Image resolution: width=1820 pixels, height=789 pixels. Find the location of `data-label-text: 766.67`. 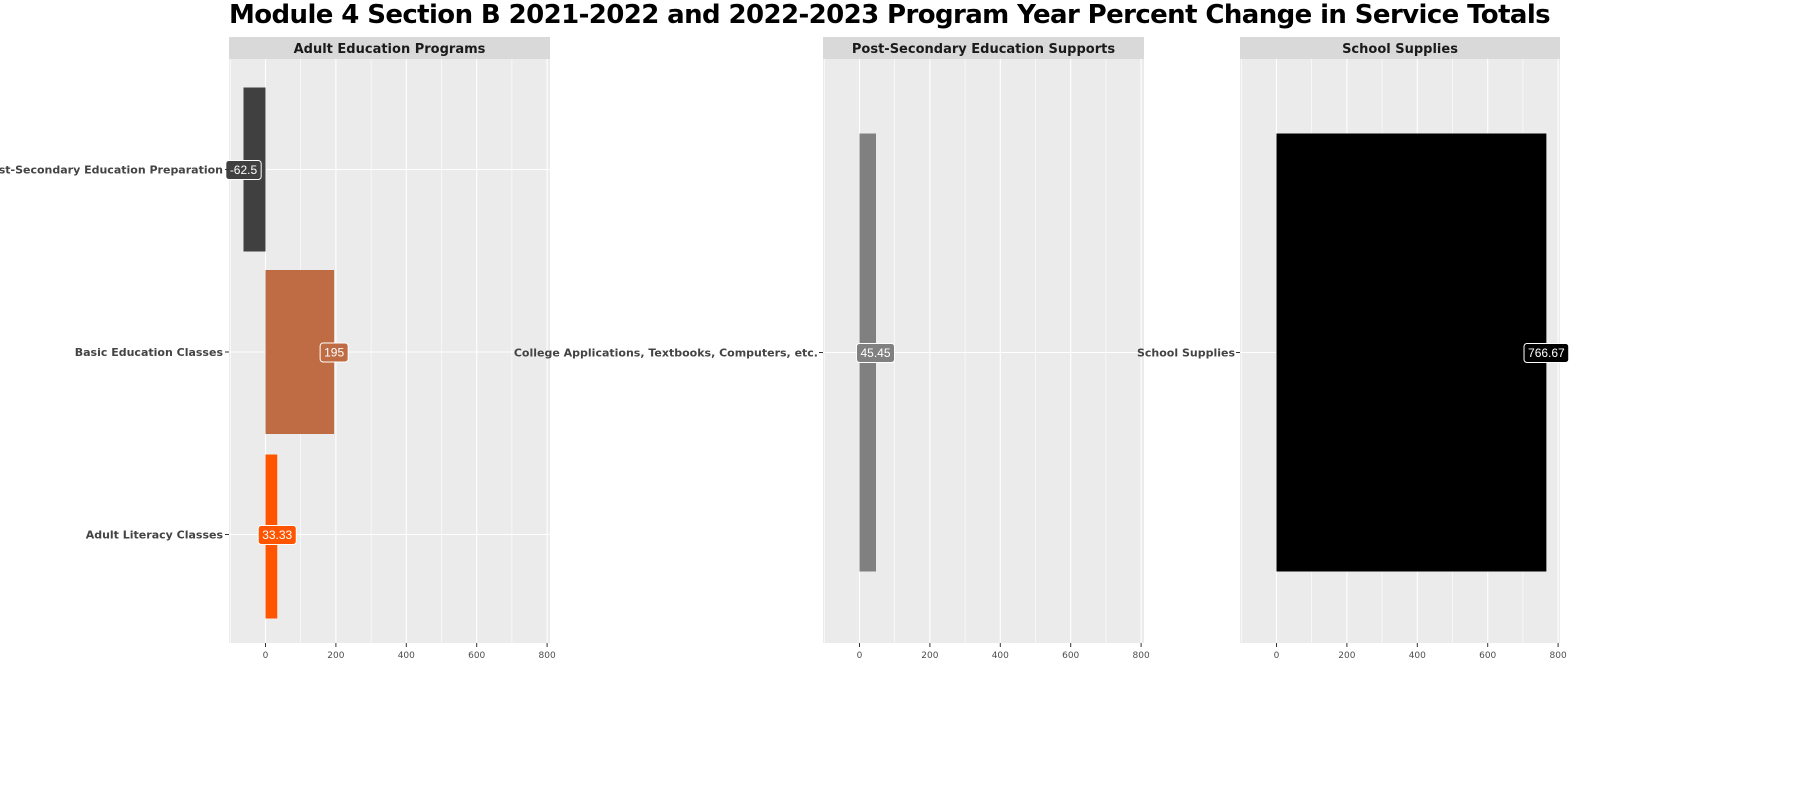

data-label-text: 766.67 is located at coordinates (1546, 353).